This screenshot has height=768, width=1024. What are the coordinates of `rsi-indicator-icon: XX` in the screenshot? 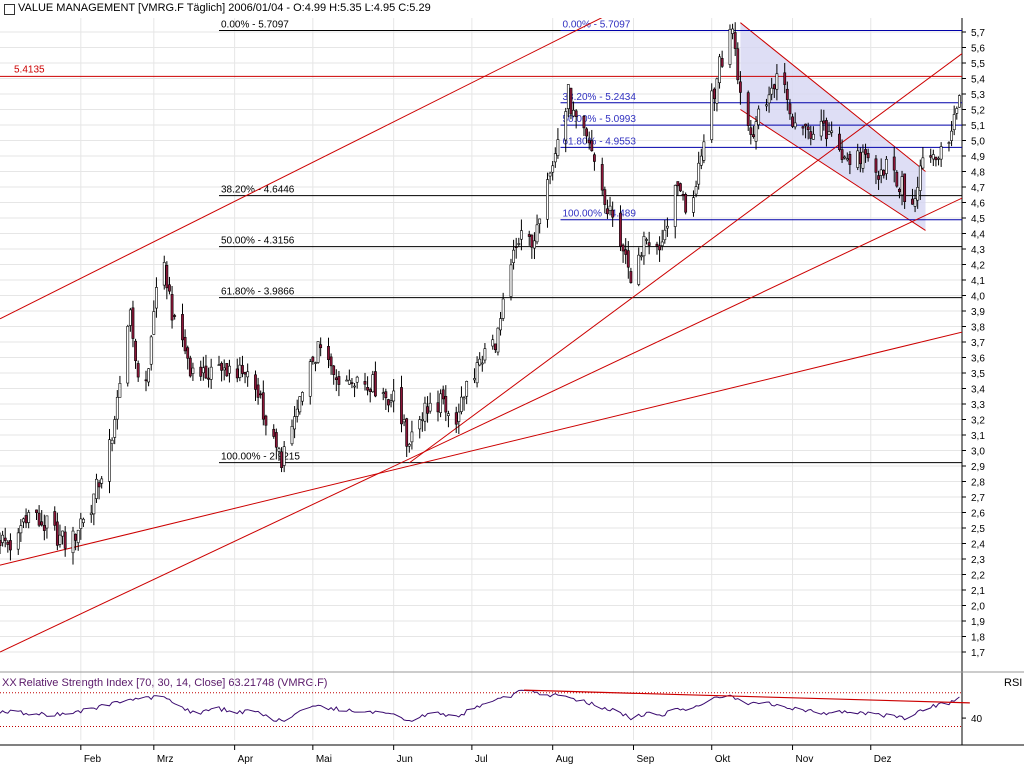 It's located at (9, 683).